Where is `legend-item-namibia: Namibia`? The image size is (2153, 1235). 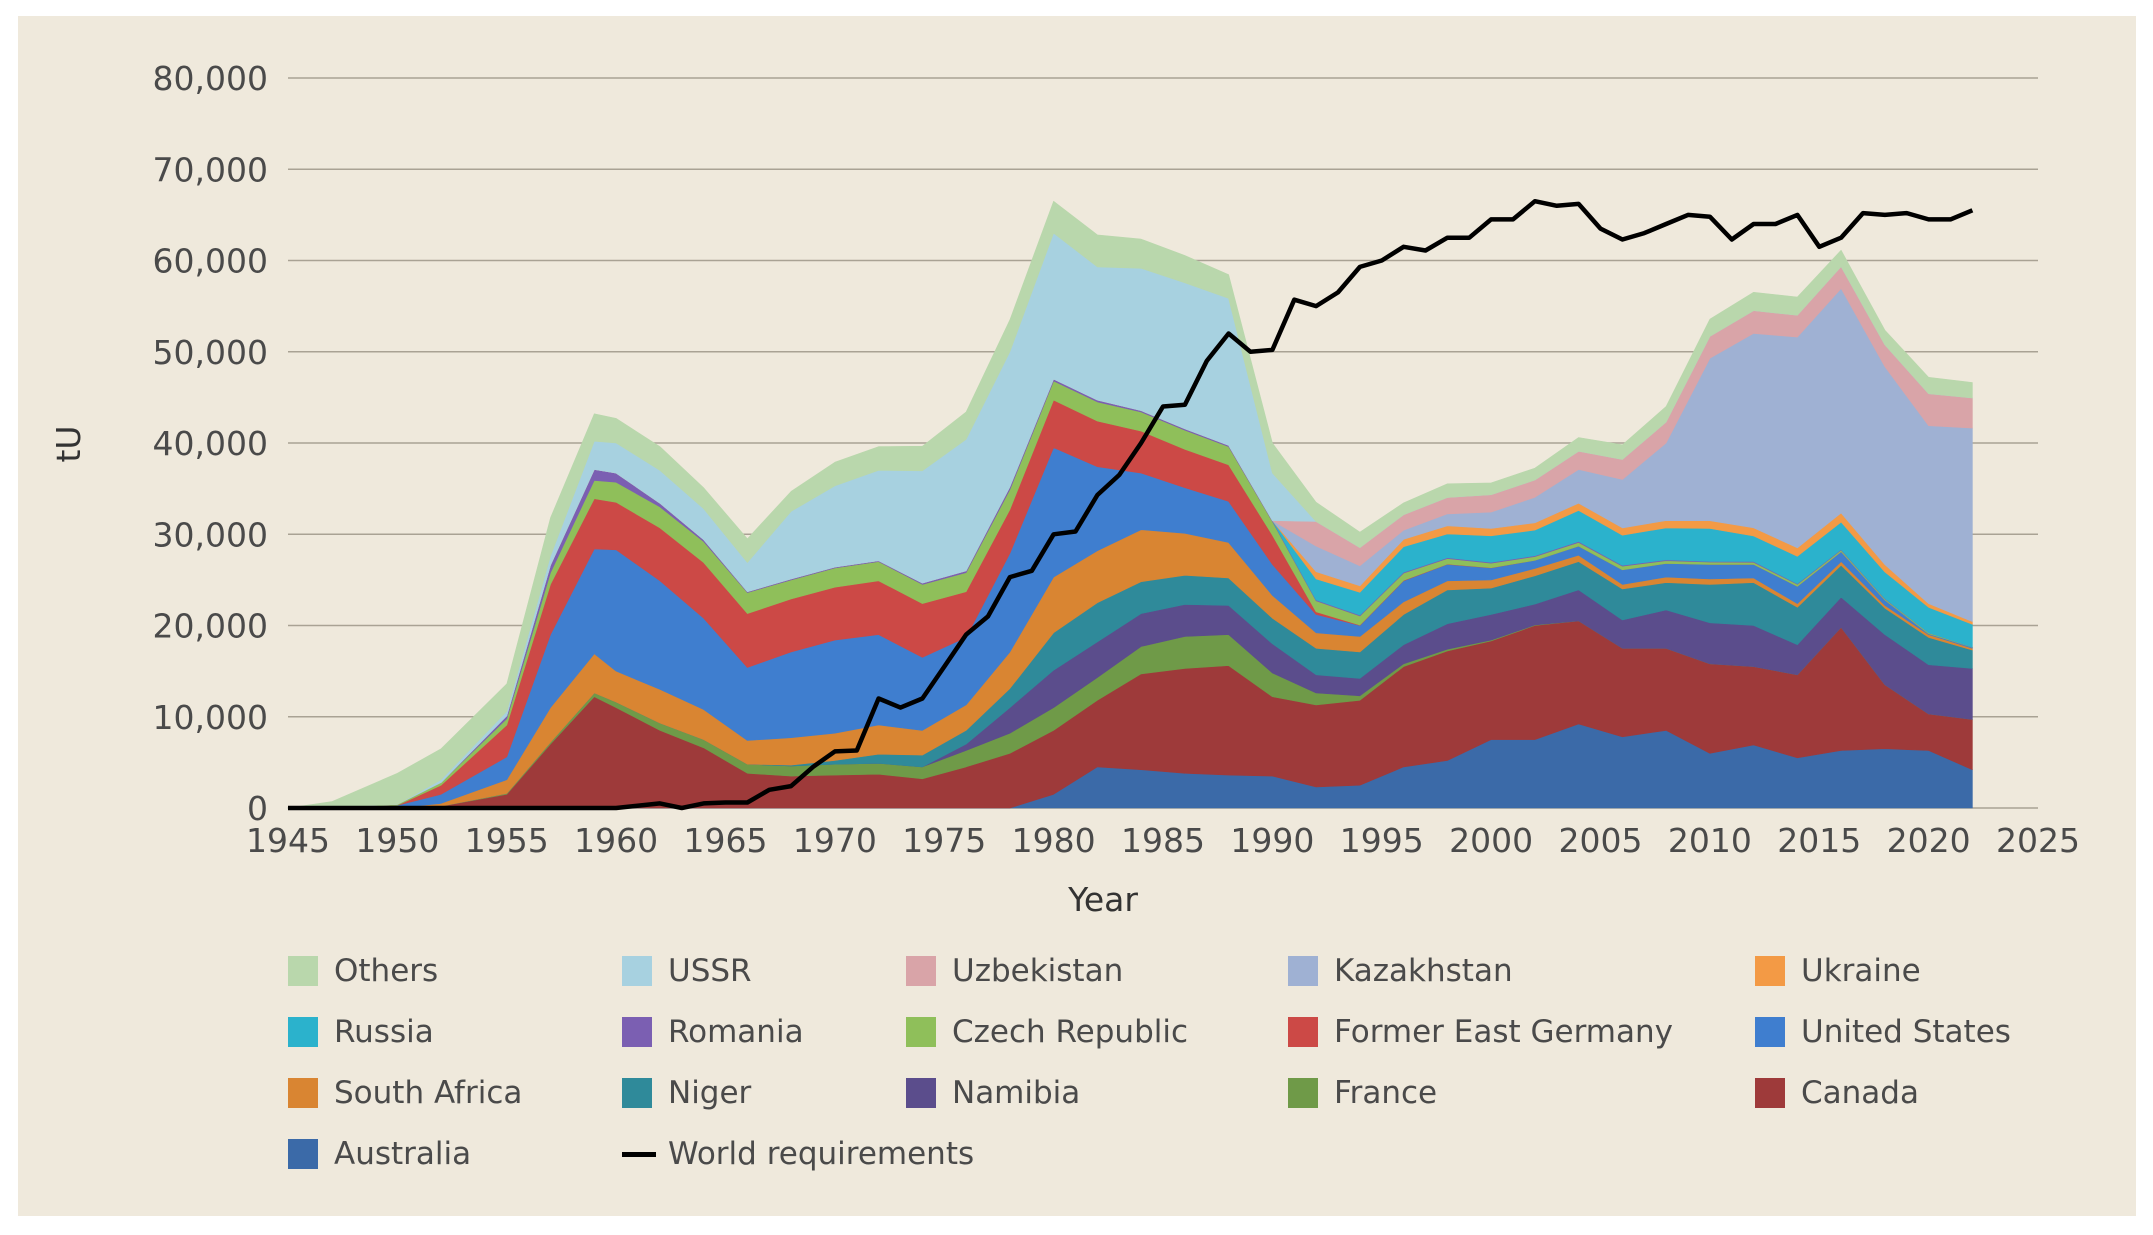
legend-item-namibia: Namibia is located at coordinates (993, 1093).